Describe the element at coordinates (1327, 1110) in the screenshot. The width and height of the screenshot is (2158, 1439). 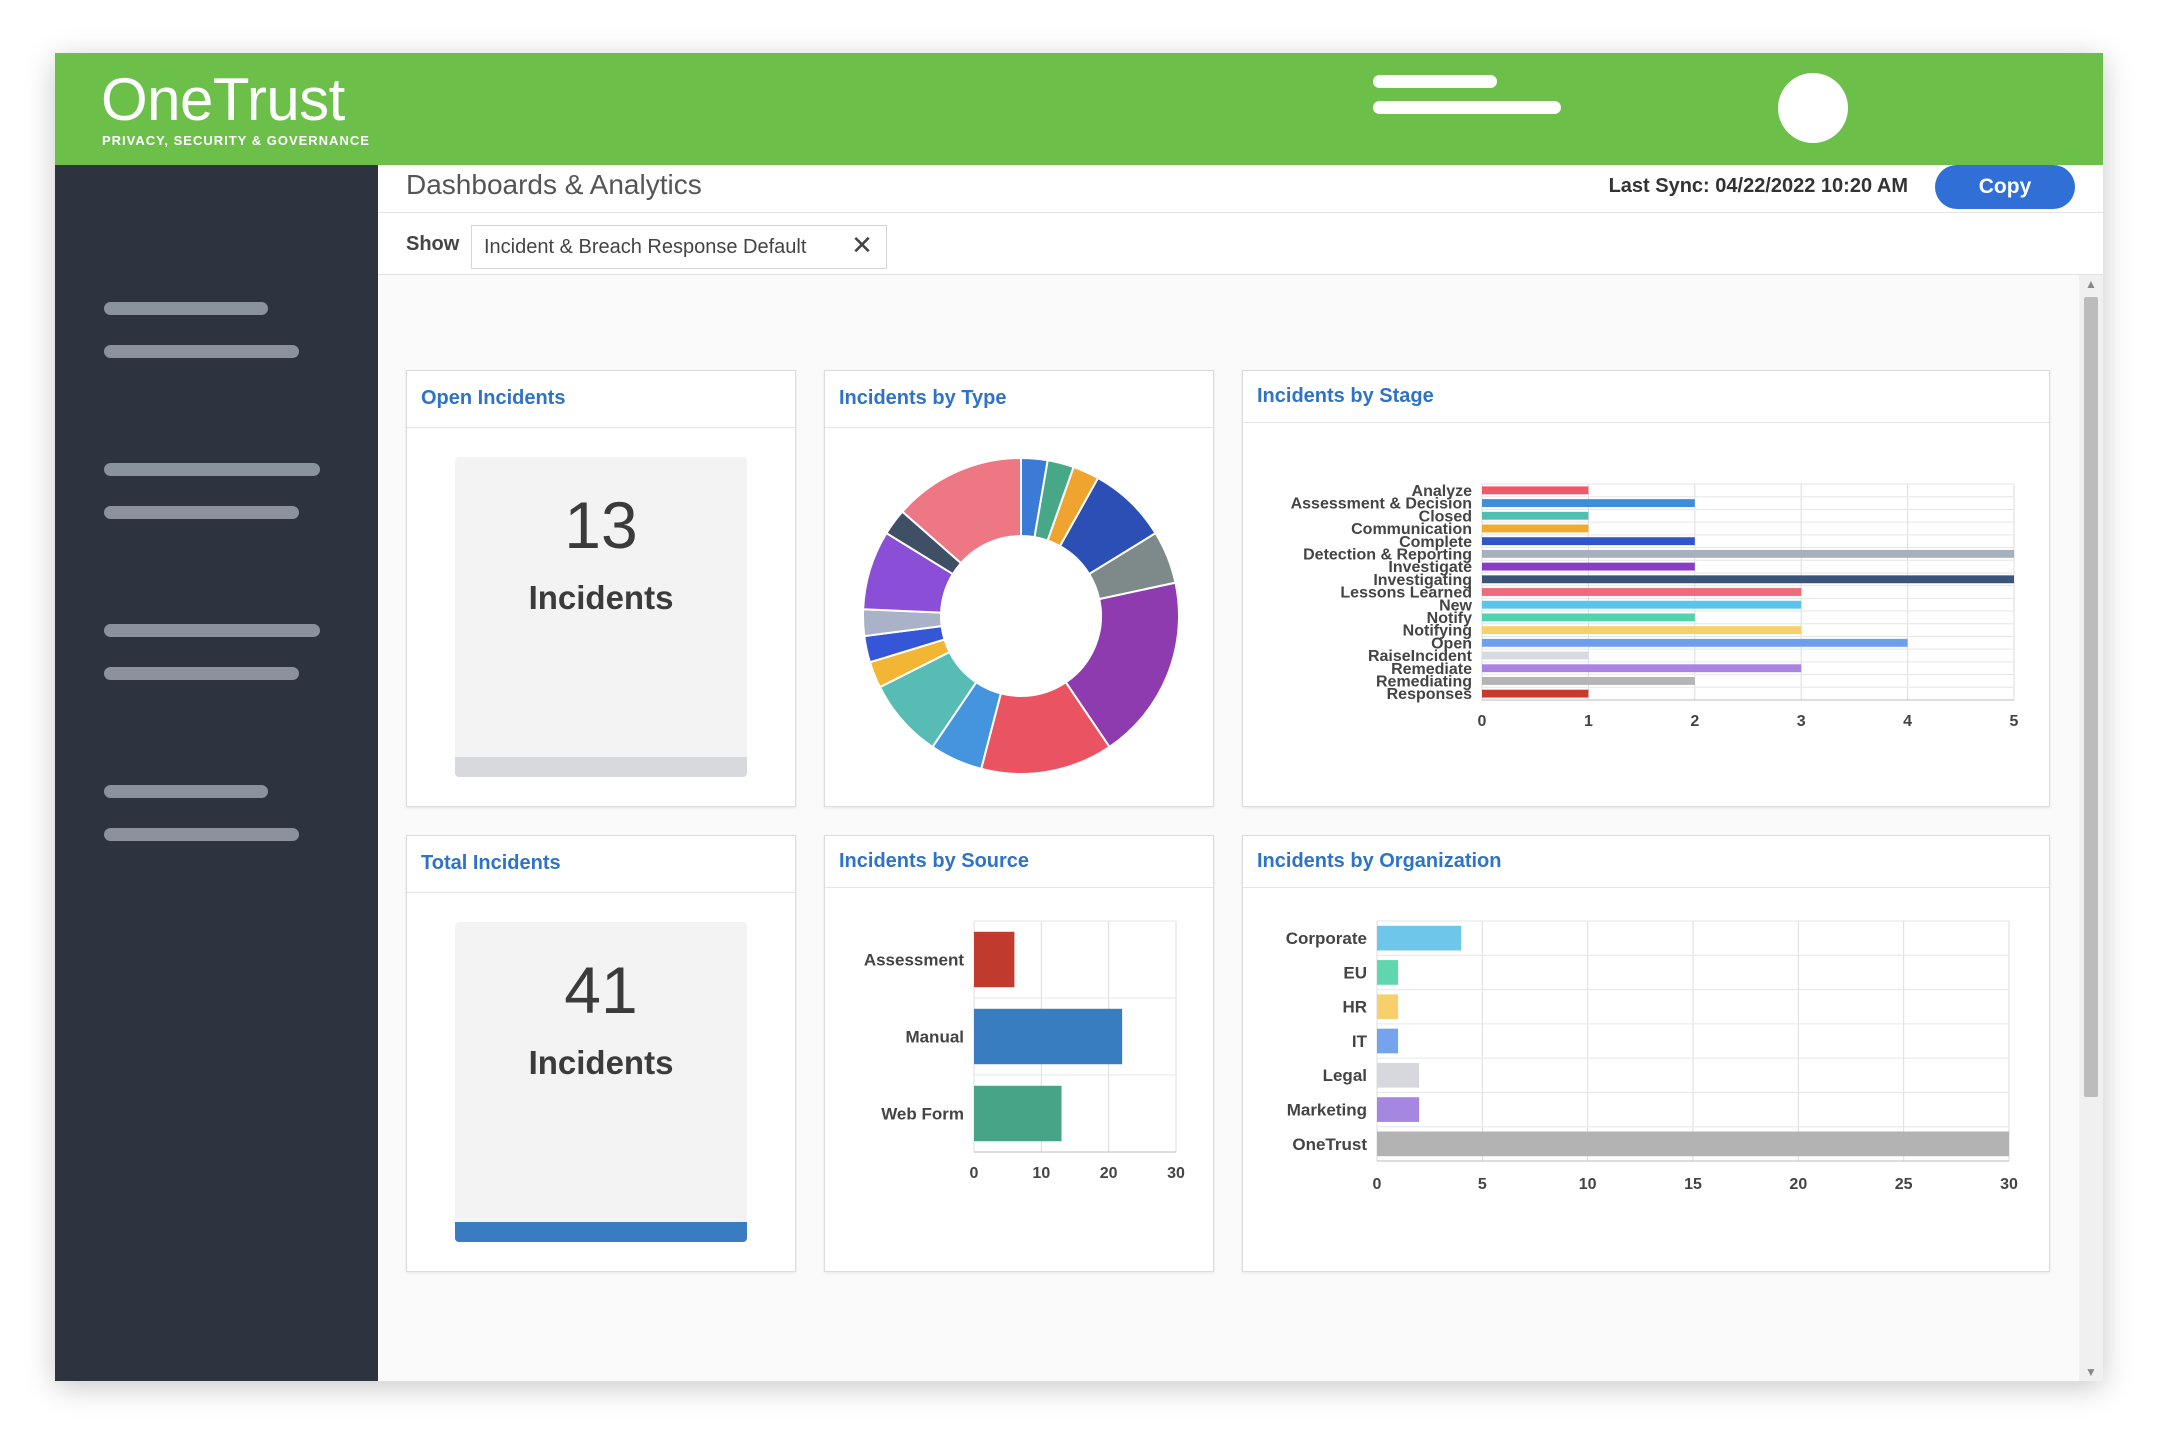
I see `category-label: Marketing` at that location.